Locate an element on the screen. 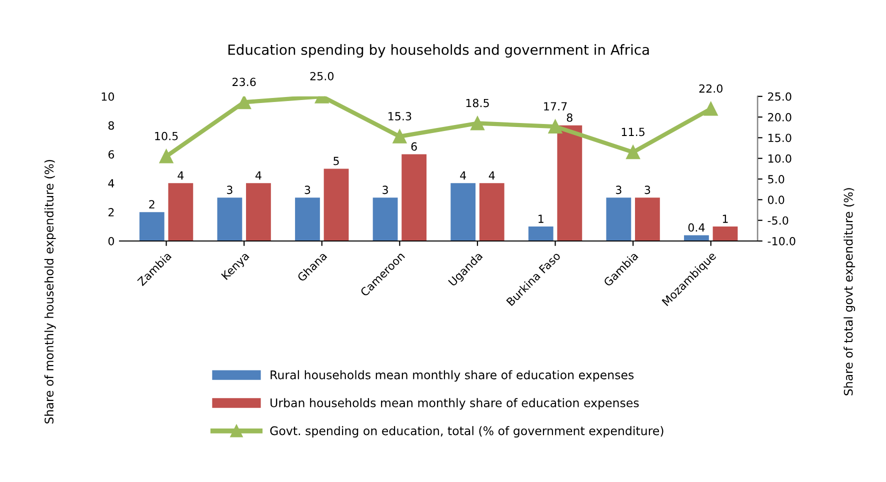 This screenshot has width=886, height=482. y2-tick-label: -10.0 is located at coordinates (782, 241).